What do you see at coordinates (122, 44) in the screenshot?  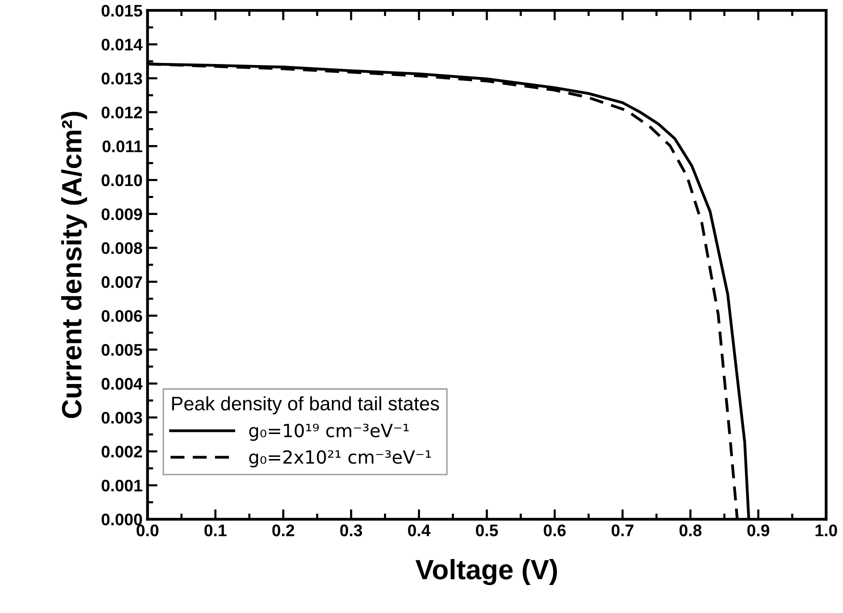 I see `y-tick-label: 0.014` at bounding box center [122, 44].